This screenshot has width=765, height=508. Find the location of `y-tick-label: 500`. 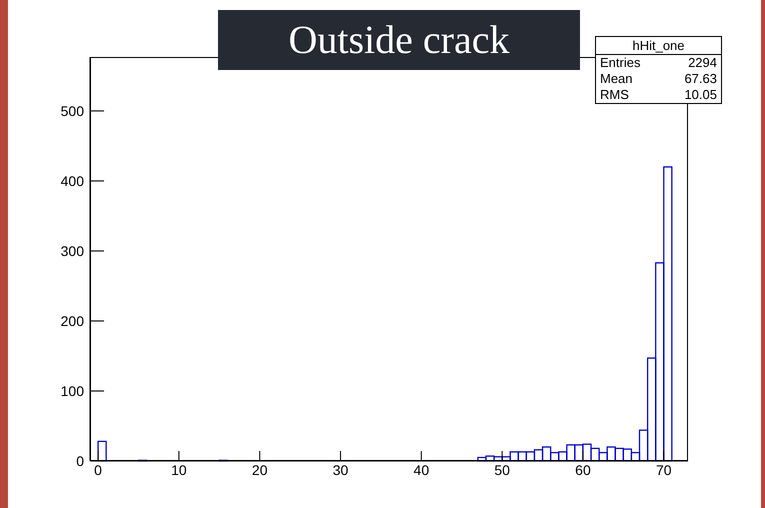

y-tick-label: 500 is located at coordinates (72, 110).